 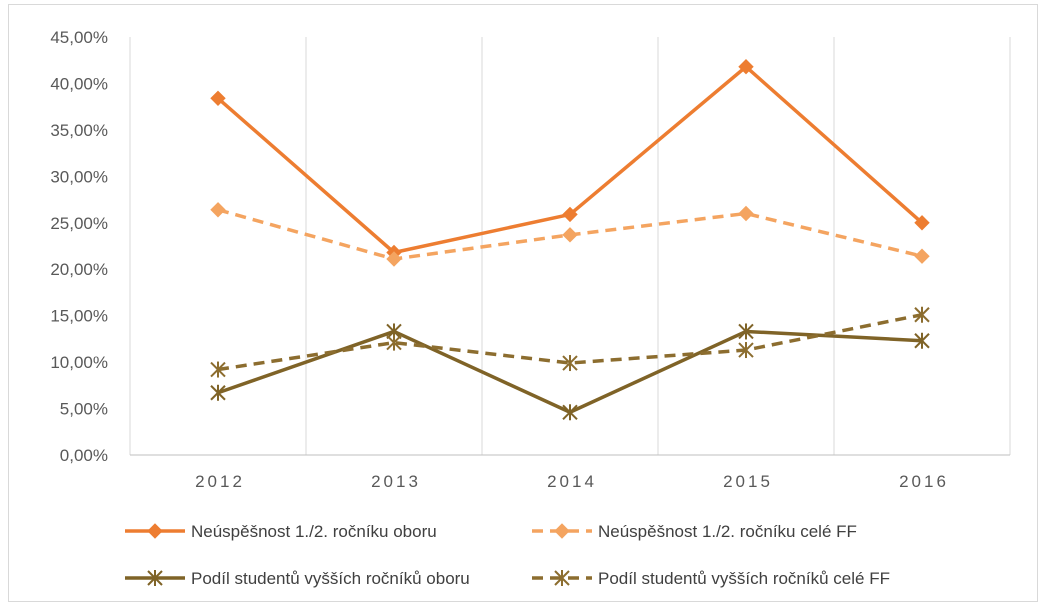 I want to click on y-tick-label: 0,00%, so click(x=84, y=455).